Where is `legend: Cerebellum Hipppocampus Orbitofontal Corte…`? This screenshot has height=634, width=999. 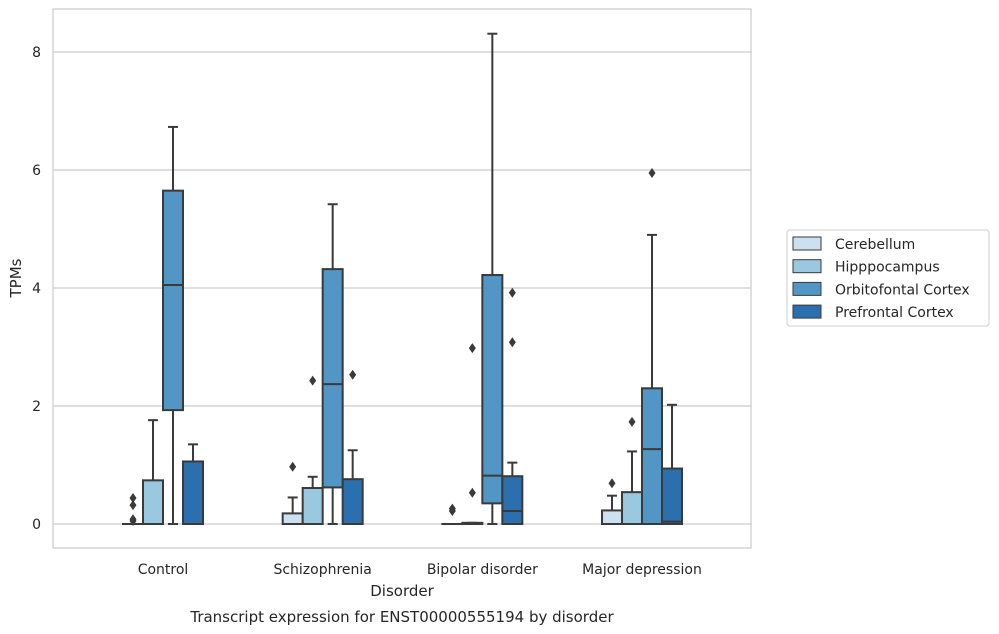 legend: Cerebellum Hipppocampus Orbitofontal Corte… is located at coordinates (888, 278).